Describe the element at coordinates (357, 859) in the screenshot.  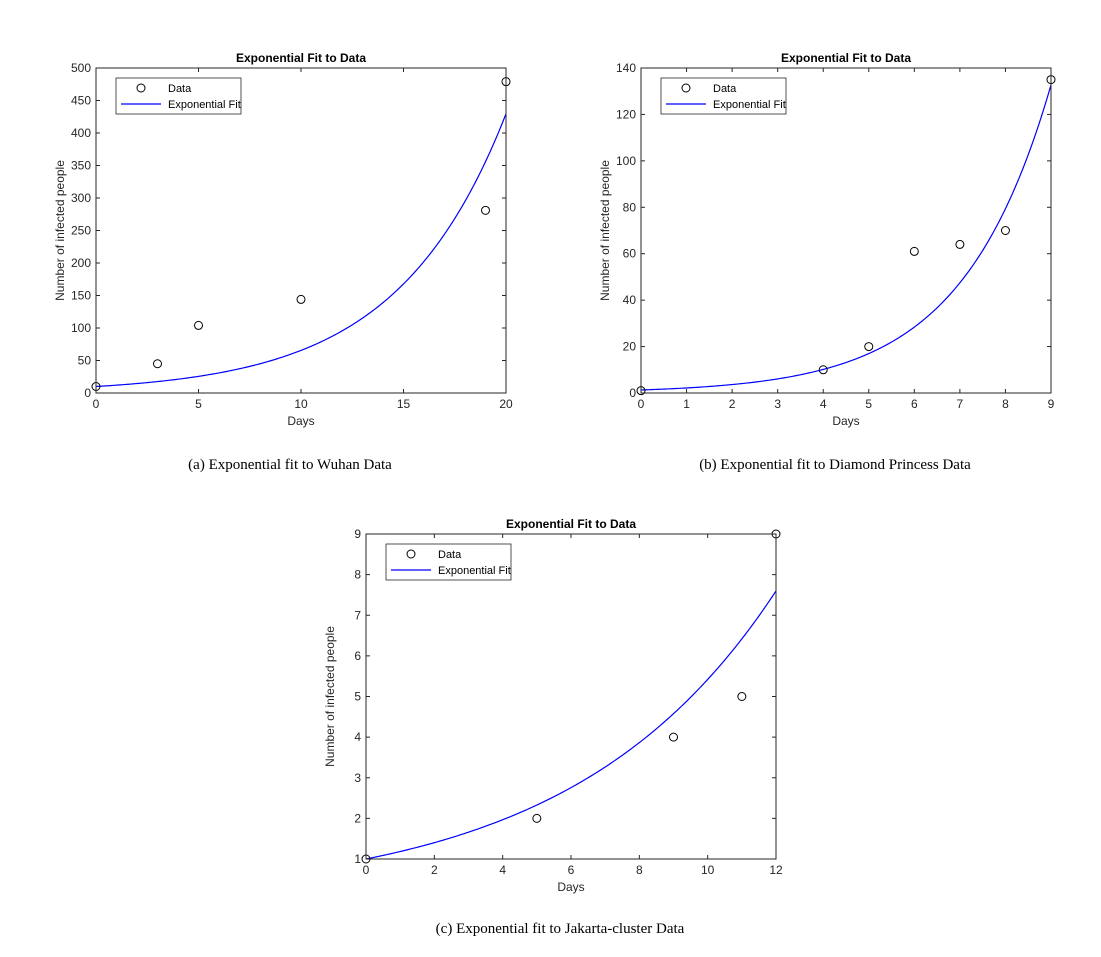
I see `y-tick-label: 1` at that location.